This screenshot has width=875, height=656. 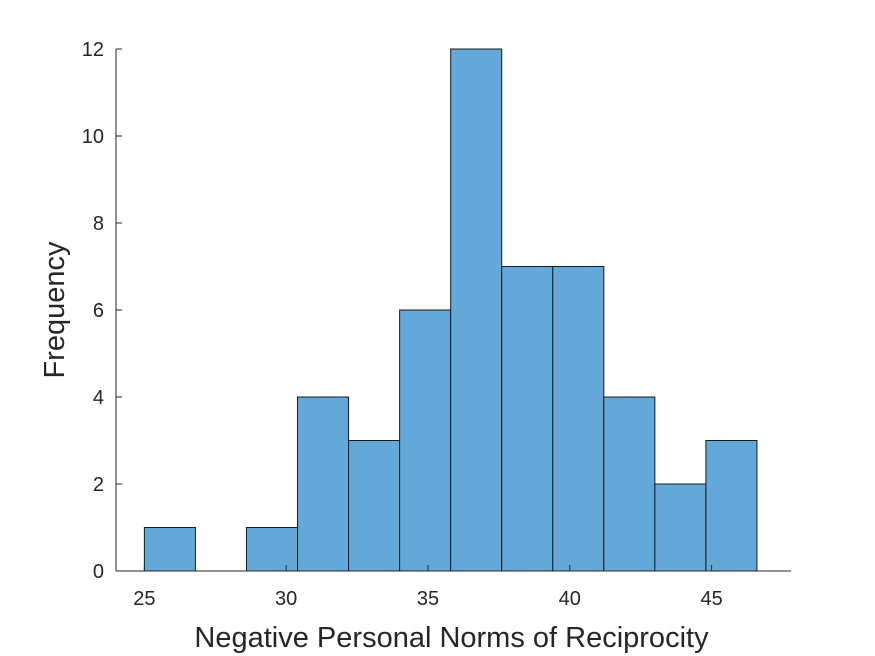 I want to click on y-tick-label: 10, so click(x=93, y=137).